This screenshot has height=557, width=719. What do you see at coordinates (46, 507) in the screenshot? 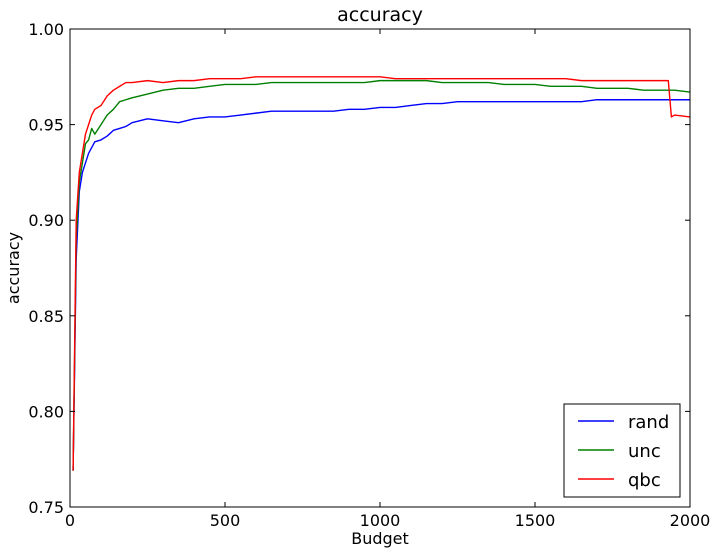
I see `y-tick-label: 0.75` at bounding box center [46, 507].